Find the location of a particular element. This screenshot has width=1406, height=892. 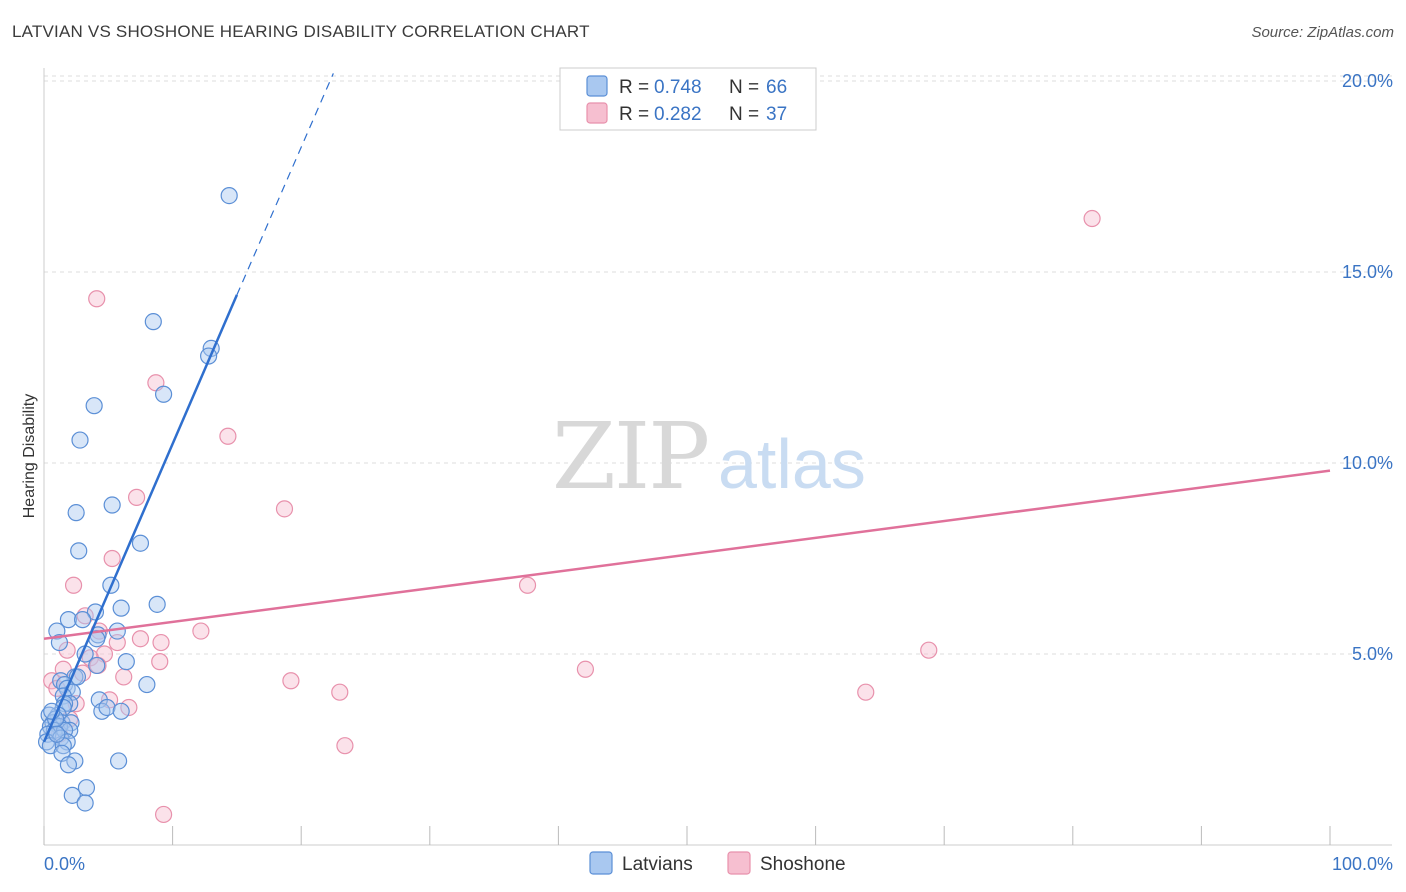

correlation-legend: R = 0.748 N = 66 R = 0.282 N = 37 is located at coordinates (688, 99).